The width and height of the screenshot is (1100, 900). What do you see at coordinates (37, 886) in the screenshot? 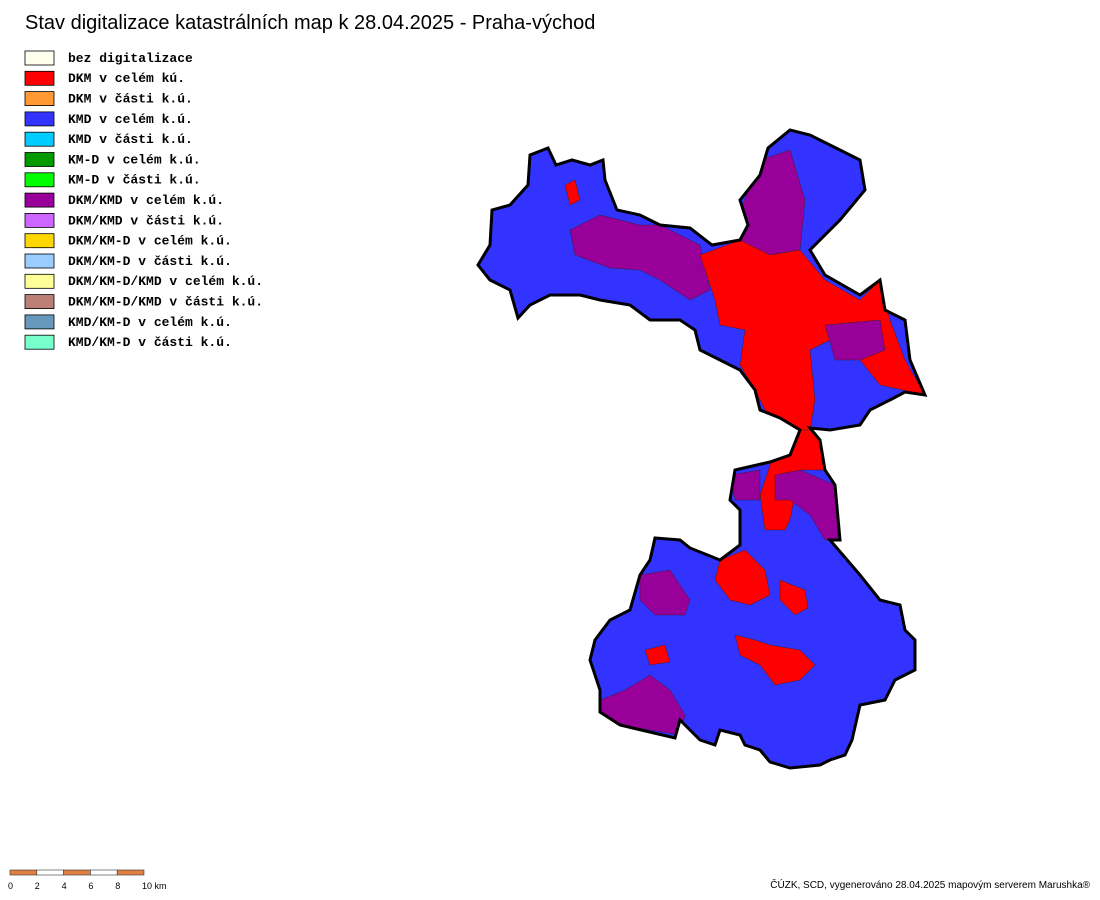
I see `scale-label: 2` at bounding box center [37, 886].